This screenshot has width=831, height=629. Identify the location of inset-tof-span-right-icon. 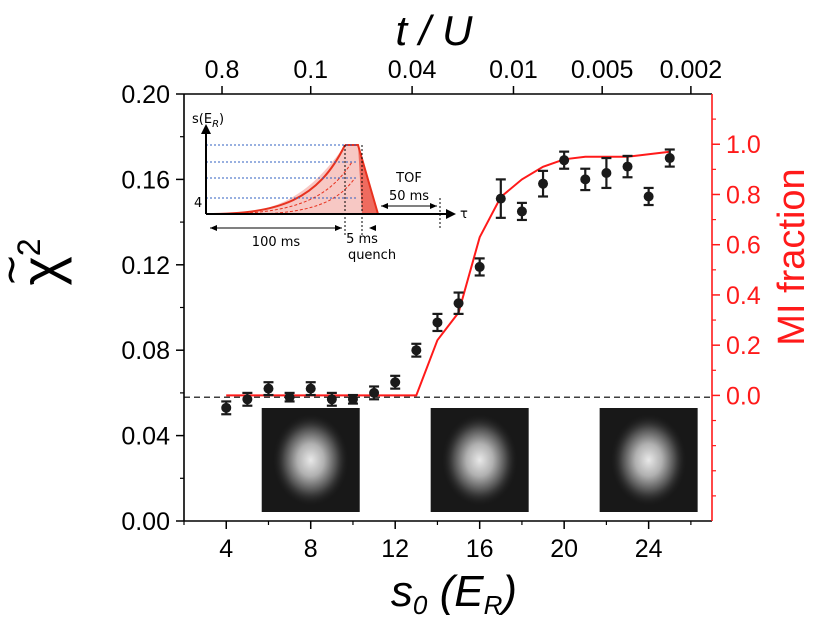
(433, 206).